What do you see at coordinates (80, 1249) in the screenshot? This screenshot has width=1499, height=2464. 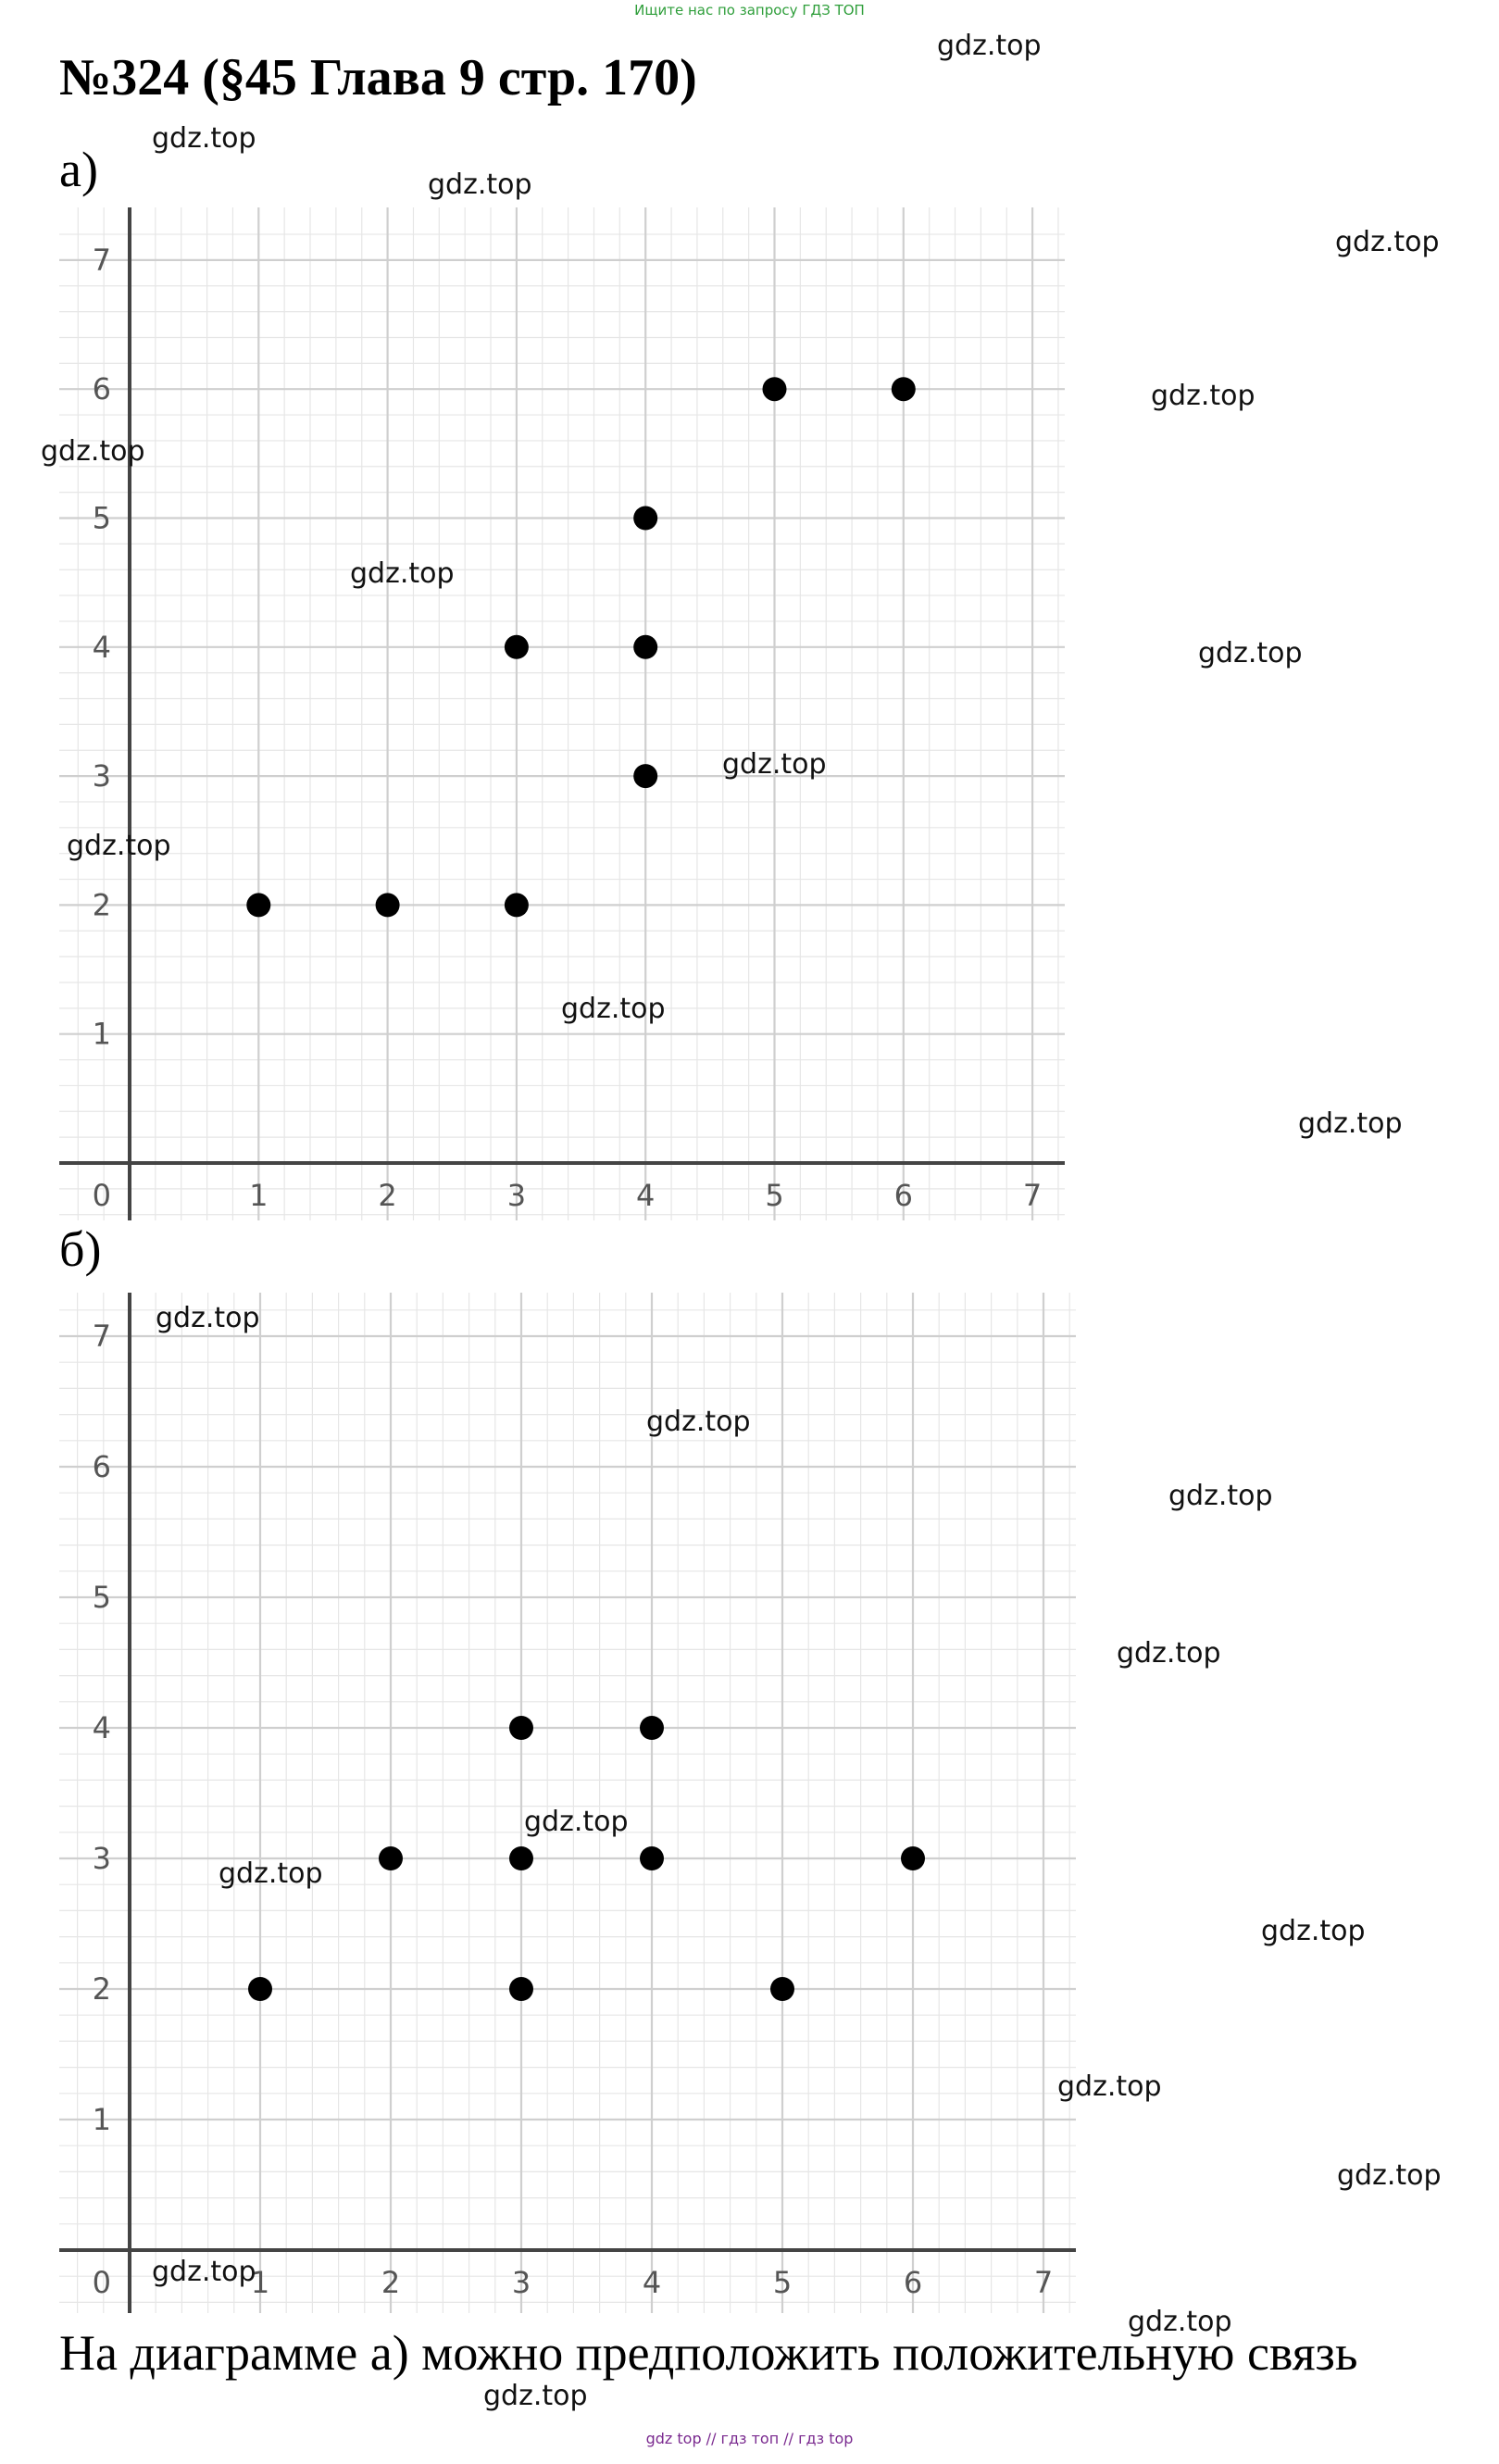 I see `part-label-b: б)` at bounding box center [80, 1249].